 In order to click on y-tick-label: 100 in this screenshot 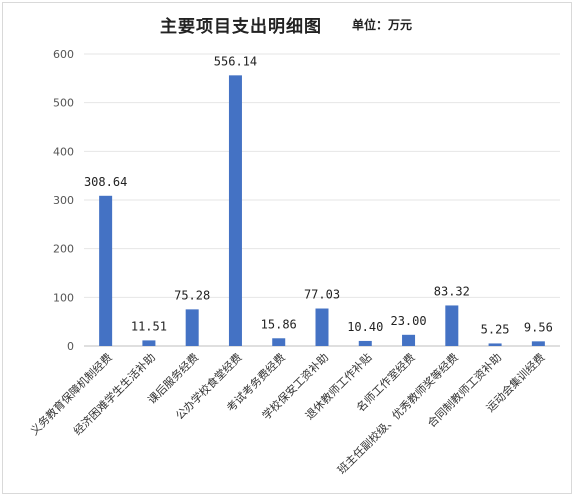, I will do `click(63, 297)`.